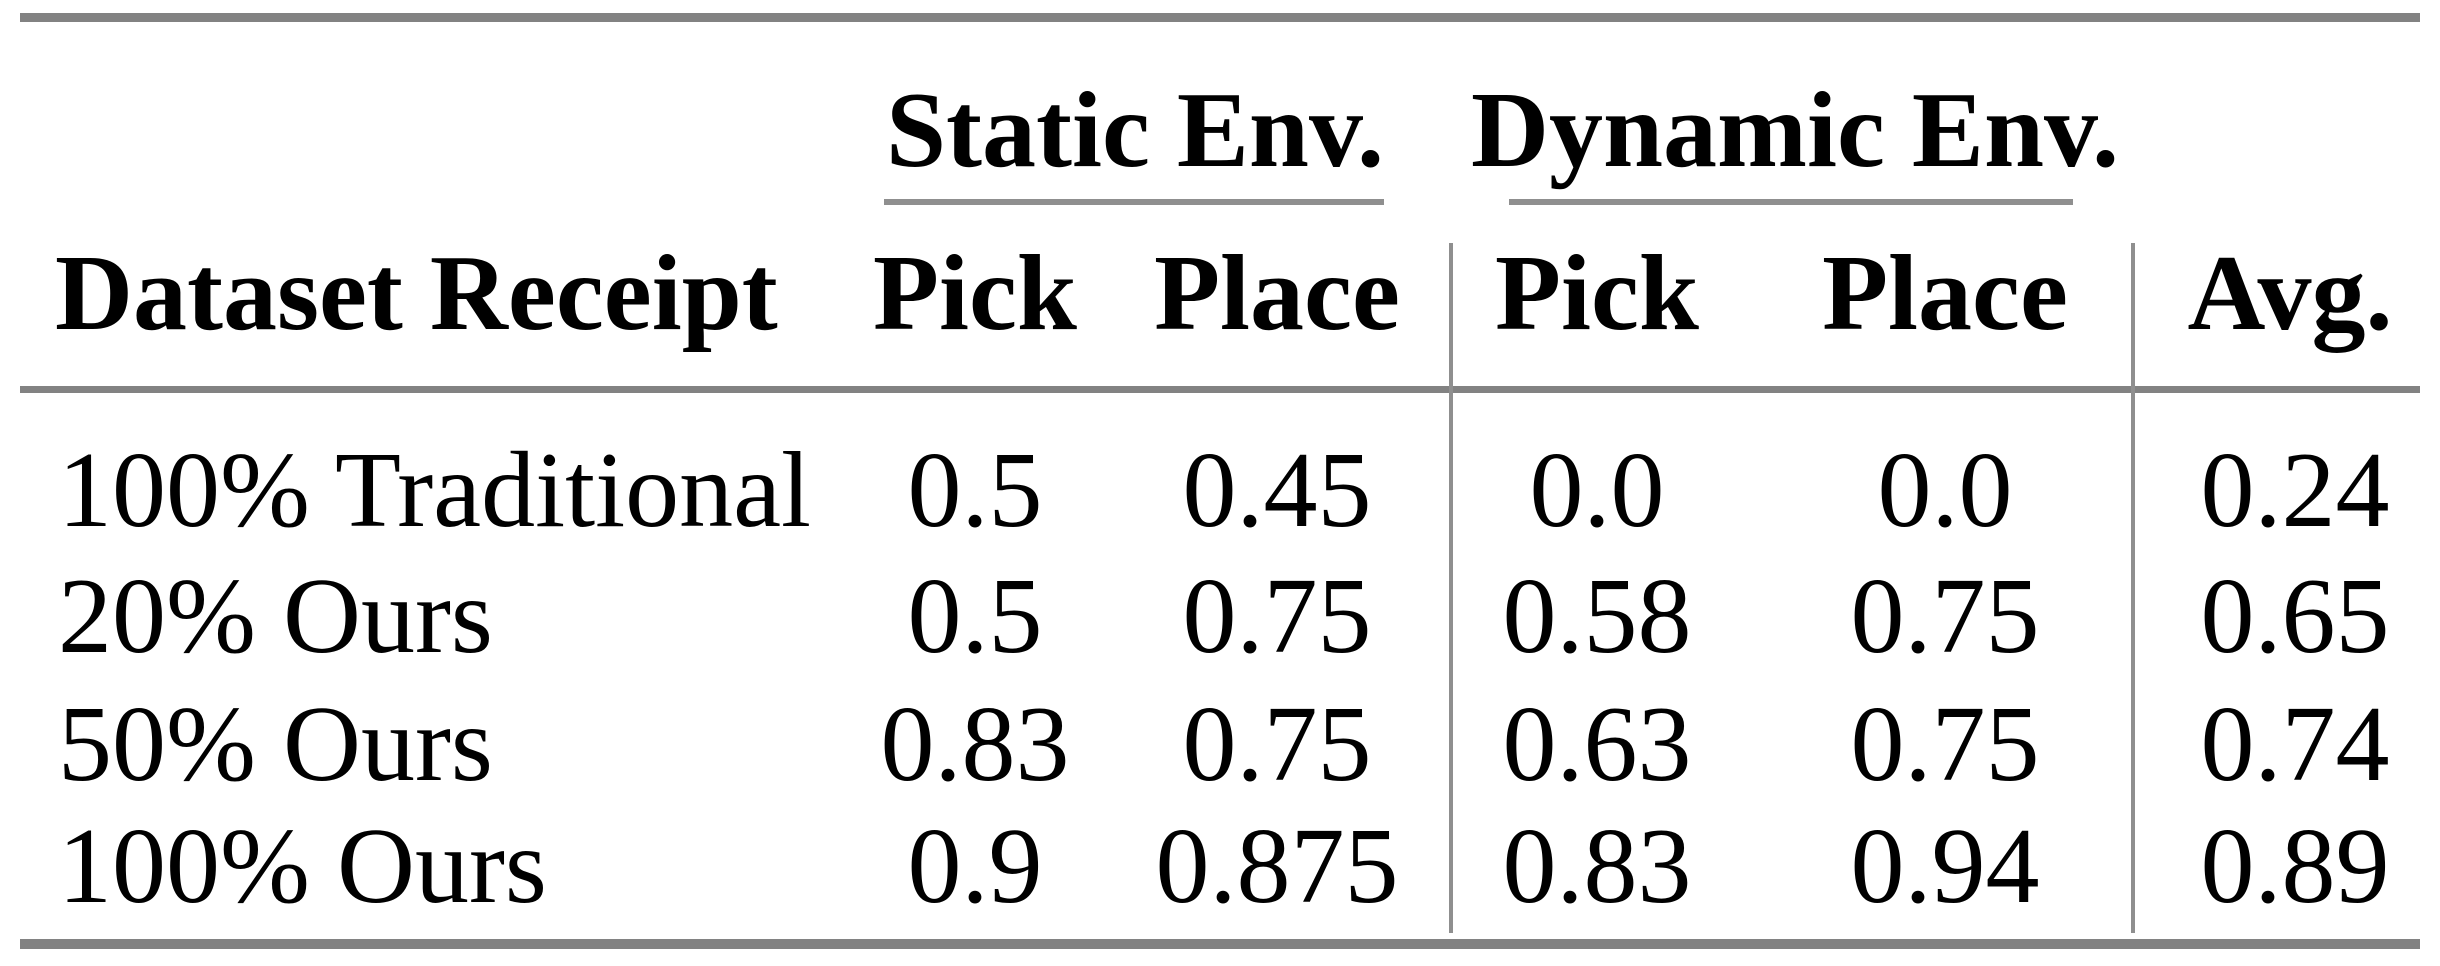  Describe the element at coordinates (1597, 866) in the screenshot. I see `cell-dynamic-pick: 0.83` at that location.